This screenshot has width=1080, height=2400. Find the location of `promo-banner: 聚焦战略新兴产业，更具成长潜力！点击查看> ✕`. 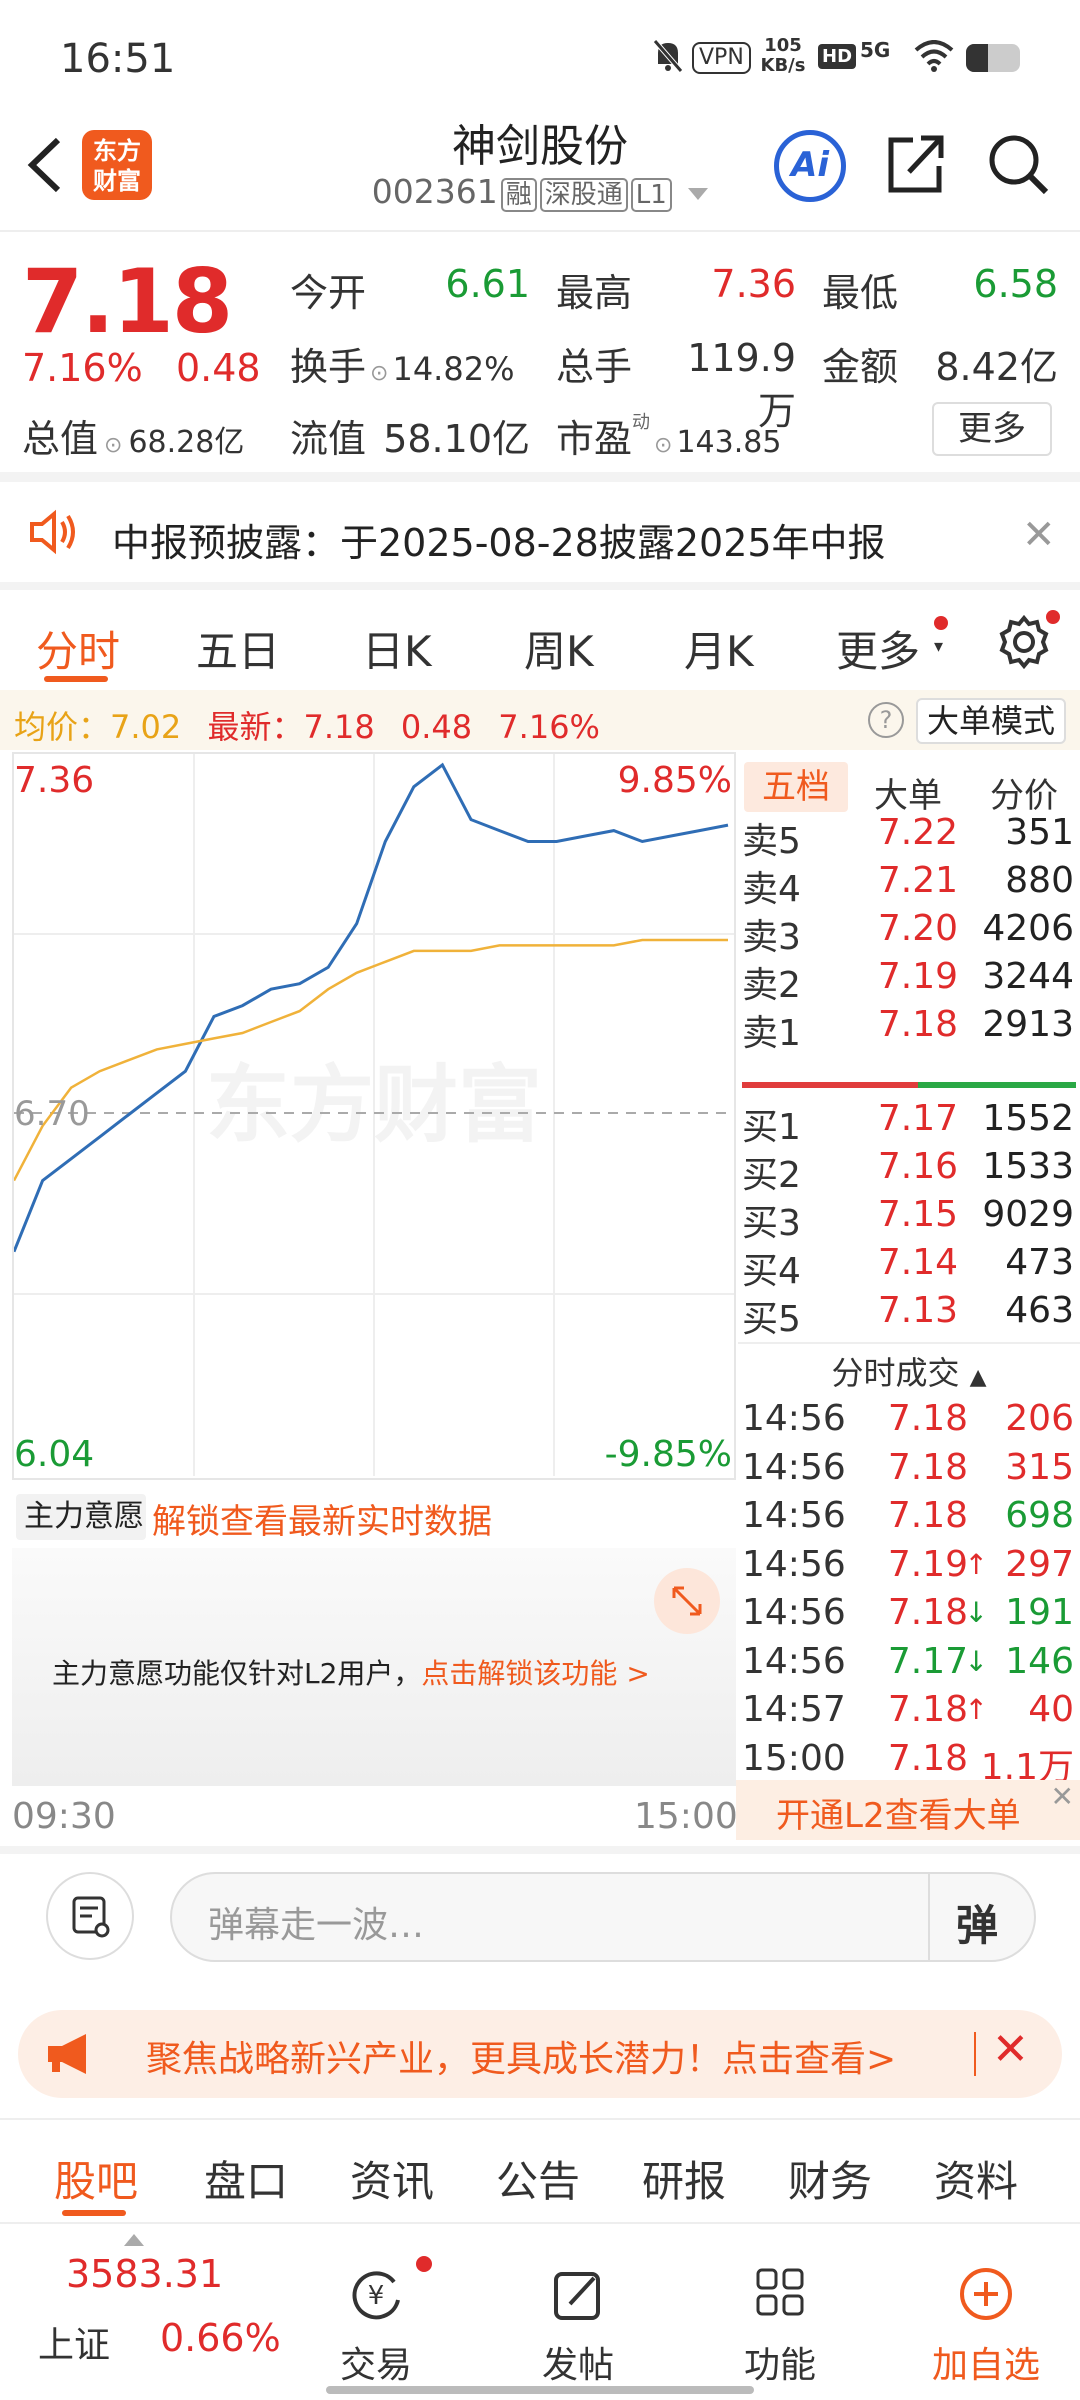

promo-banner: 聚焦战略新兴产业，更具成长潜力！点击查看> ✕ is located at coordinates (540, 2054).